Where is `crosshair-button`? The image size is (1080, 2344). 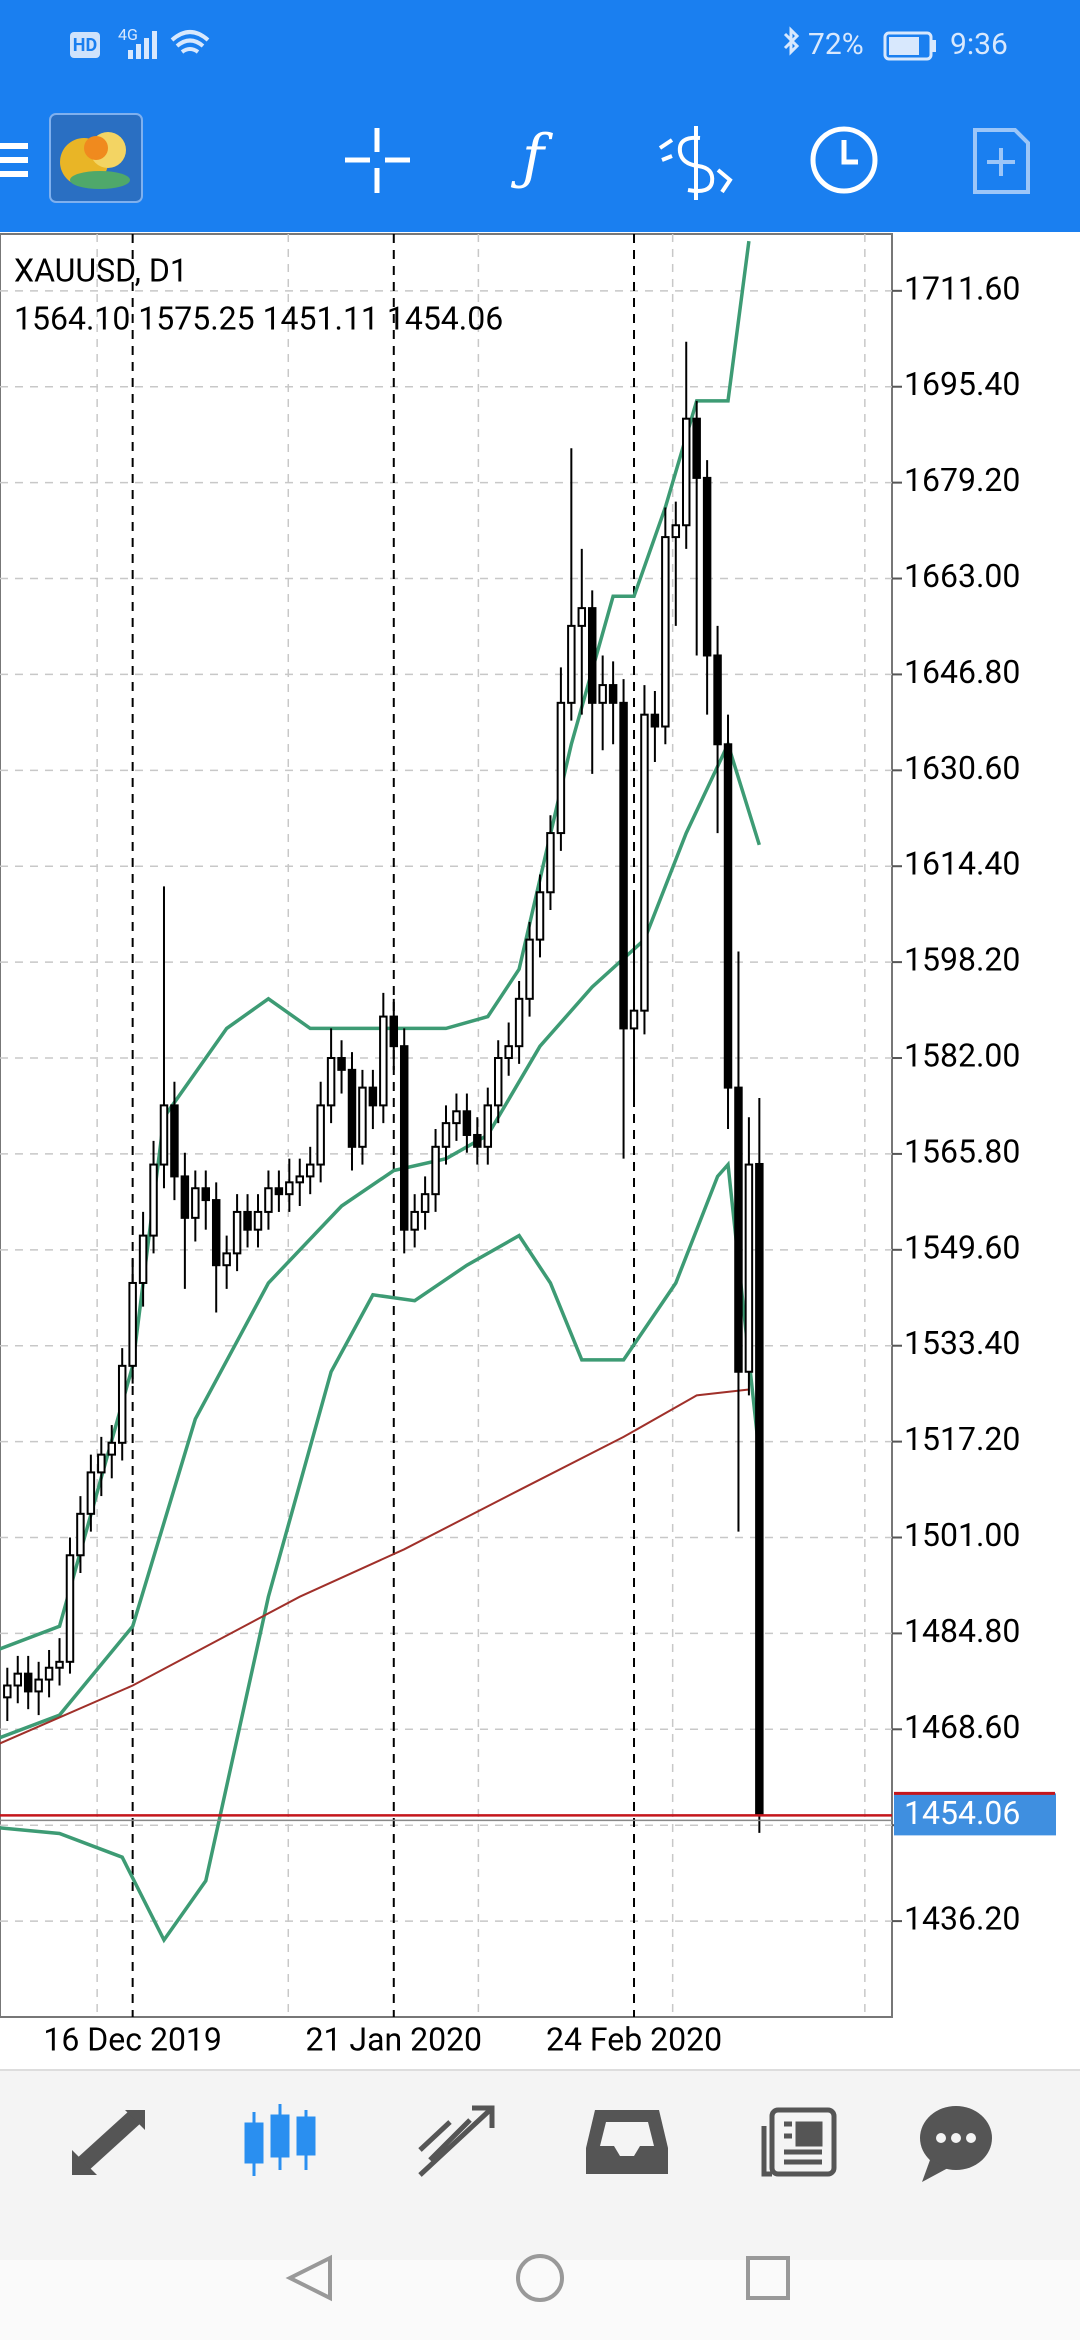
crosshair-button is located at coordinates (377, 160).